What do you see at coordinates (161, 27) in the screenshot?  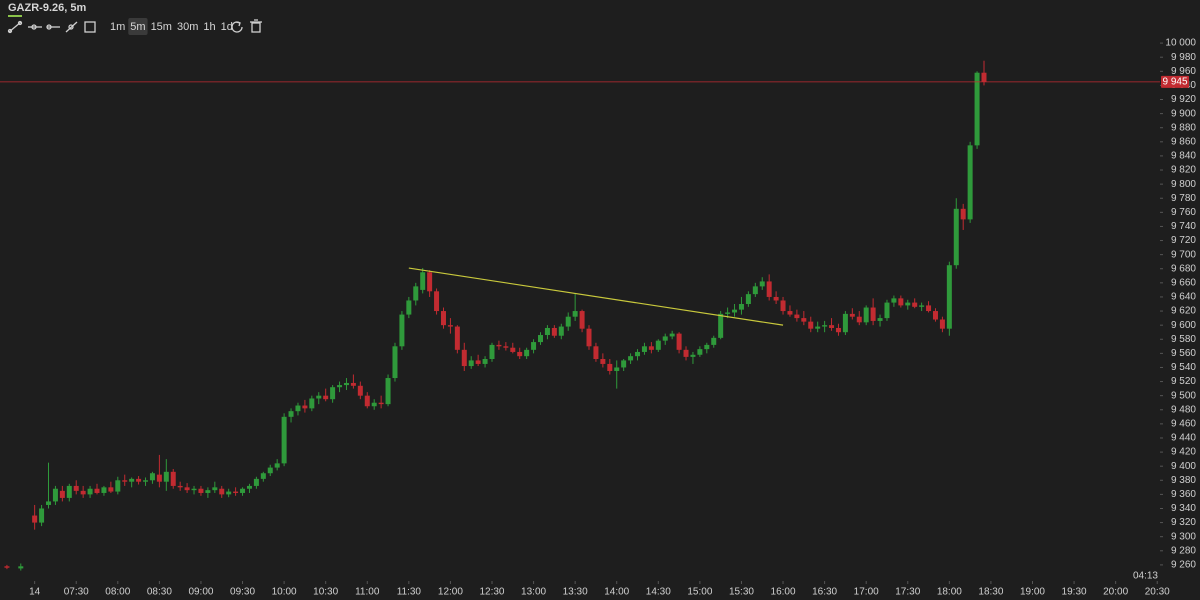 I see `interval-button: 15m` at bounding box center [161, 27].